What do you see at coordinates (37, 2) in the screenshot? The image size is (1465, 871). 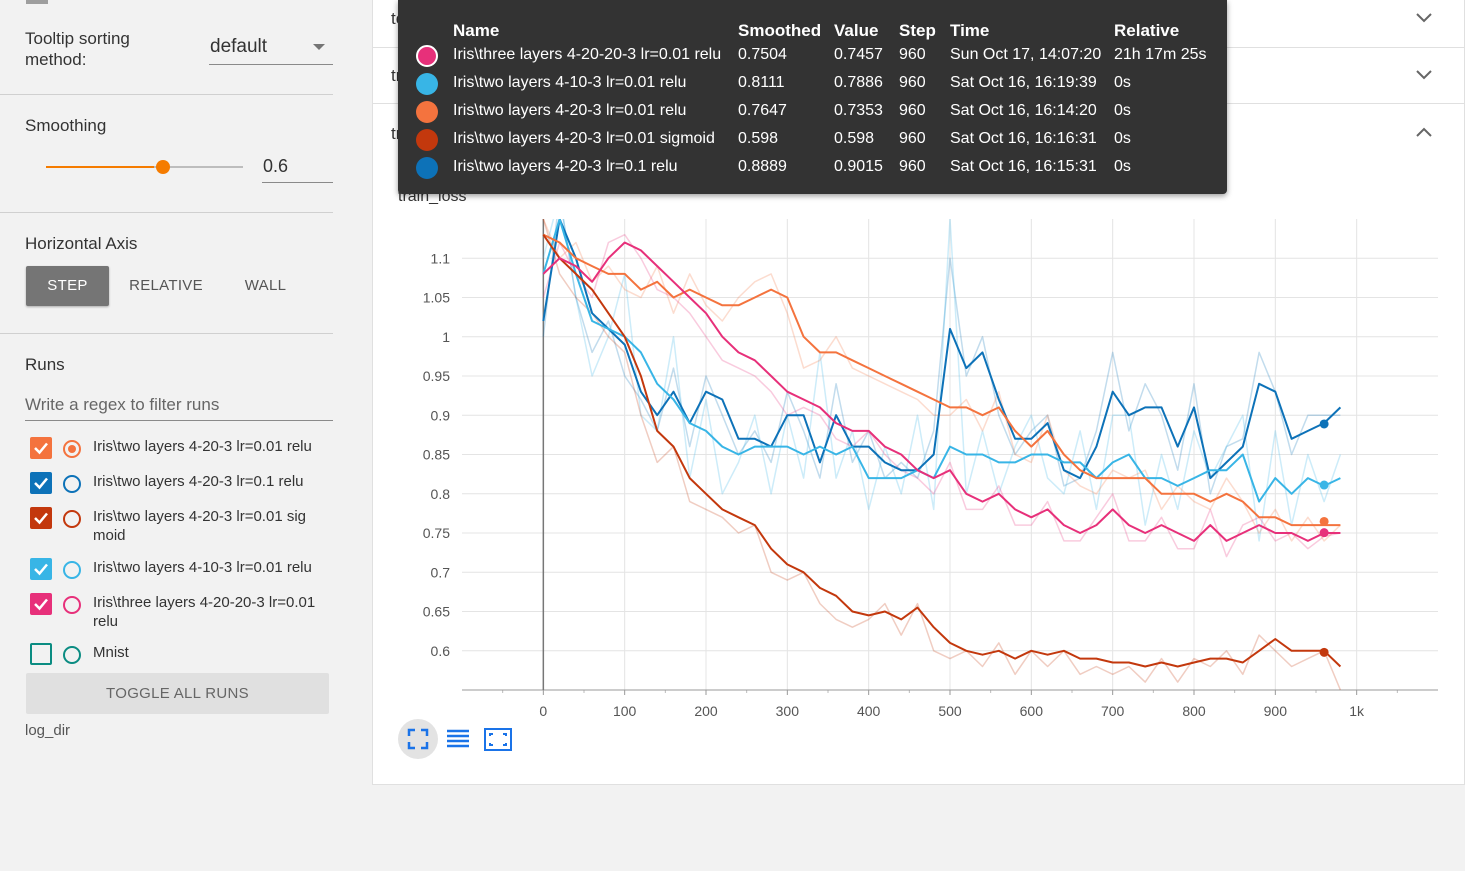 I see `scrolled-checkbox-fragment` at bounding box center [37, 2].